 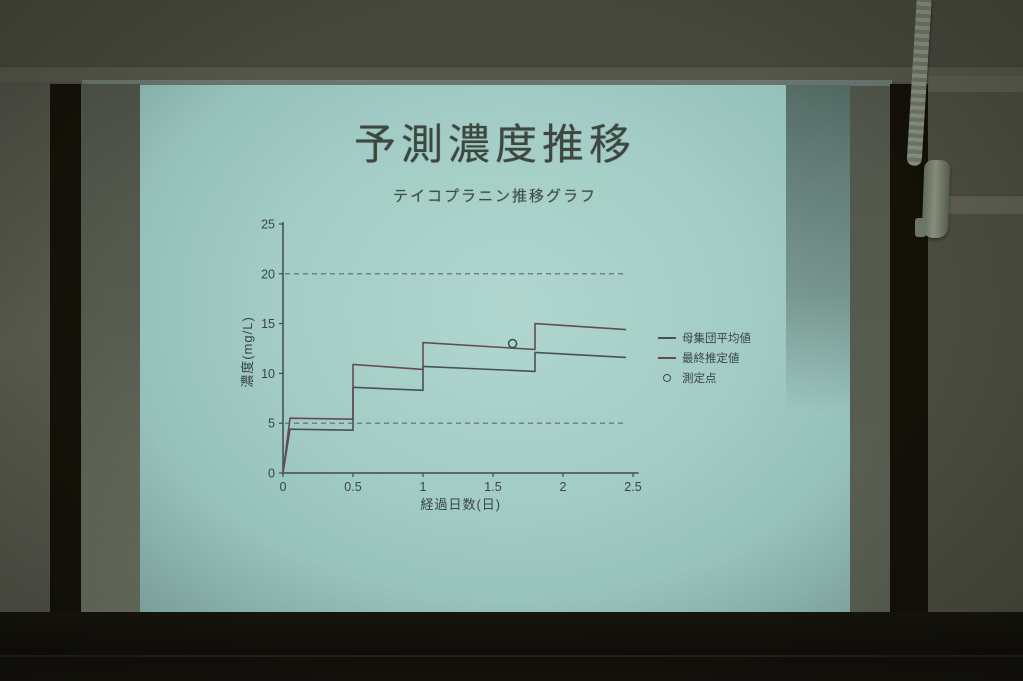 I want to click on legend-item-label: 測定点, so click(x=699, y=378).